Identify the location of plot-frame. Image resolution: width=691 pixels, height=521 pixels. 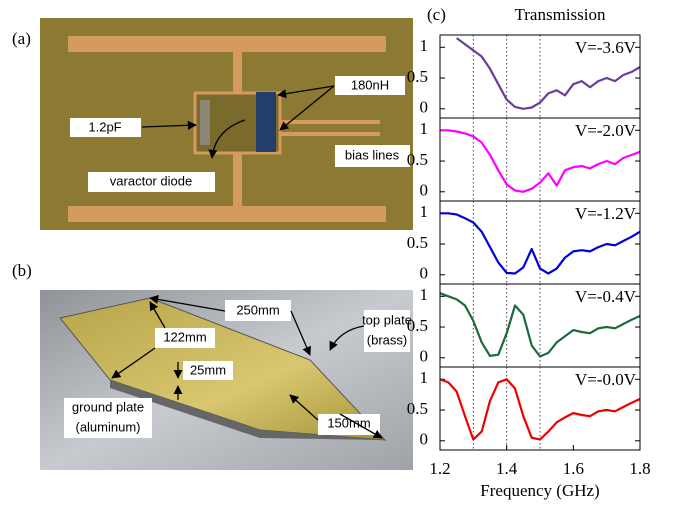
(540, 408).